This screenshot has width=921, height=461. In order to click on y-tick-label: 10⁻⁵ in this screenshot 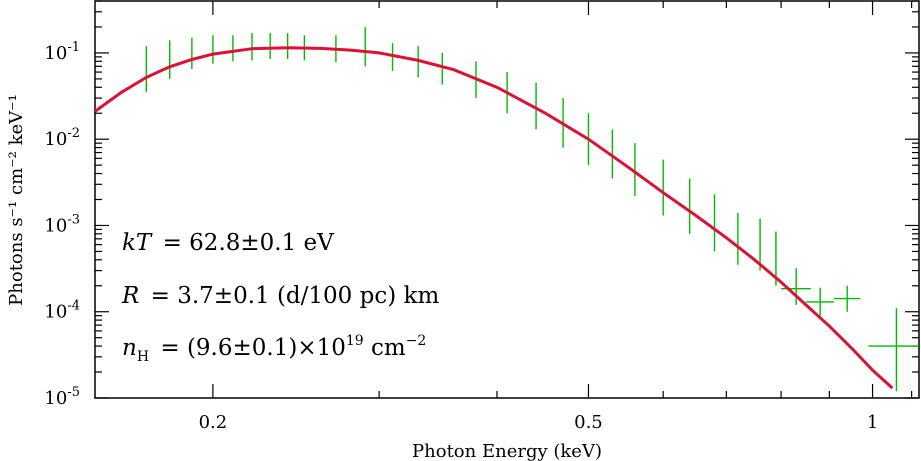, I will do `click(62, 397)`.